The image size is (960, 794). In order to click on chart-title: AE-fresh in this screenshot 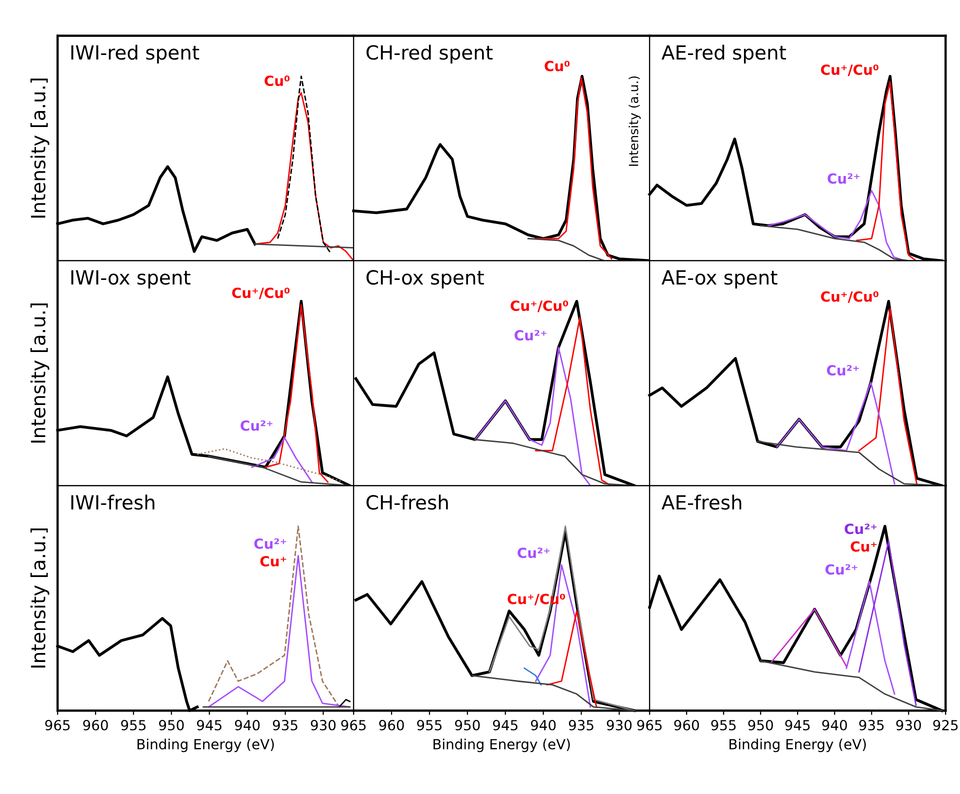, I will do `click(702, 502)`.